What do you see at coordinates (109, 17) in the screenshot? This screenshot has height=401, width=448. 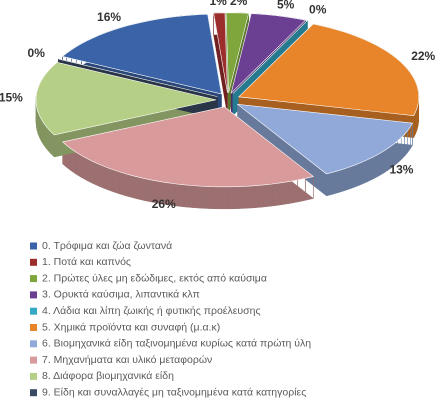 I see `slice-label: 16%` at bounding box center [109, 17].